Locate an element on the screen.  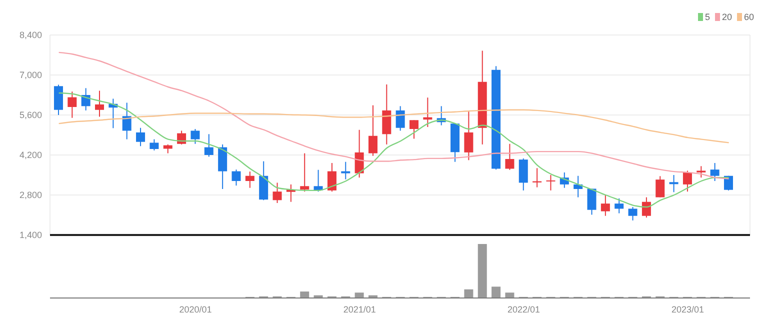
x-tick-label: 2022/01 is located at coordinates (523, 309).